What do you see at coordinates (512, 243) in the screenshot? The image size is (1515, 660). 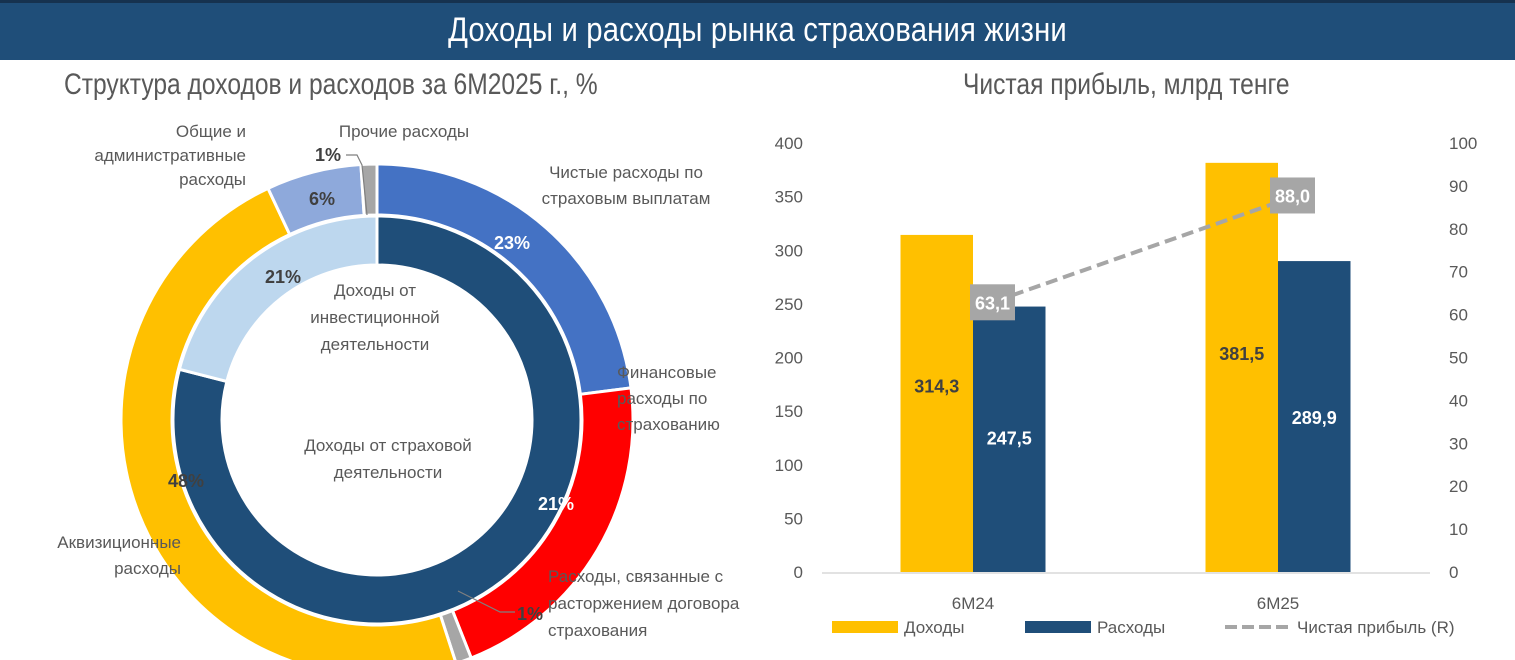 I see `donut-pct-label-outer-0: 23%` at bounding box center [512, 243].